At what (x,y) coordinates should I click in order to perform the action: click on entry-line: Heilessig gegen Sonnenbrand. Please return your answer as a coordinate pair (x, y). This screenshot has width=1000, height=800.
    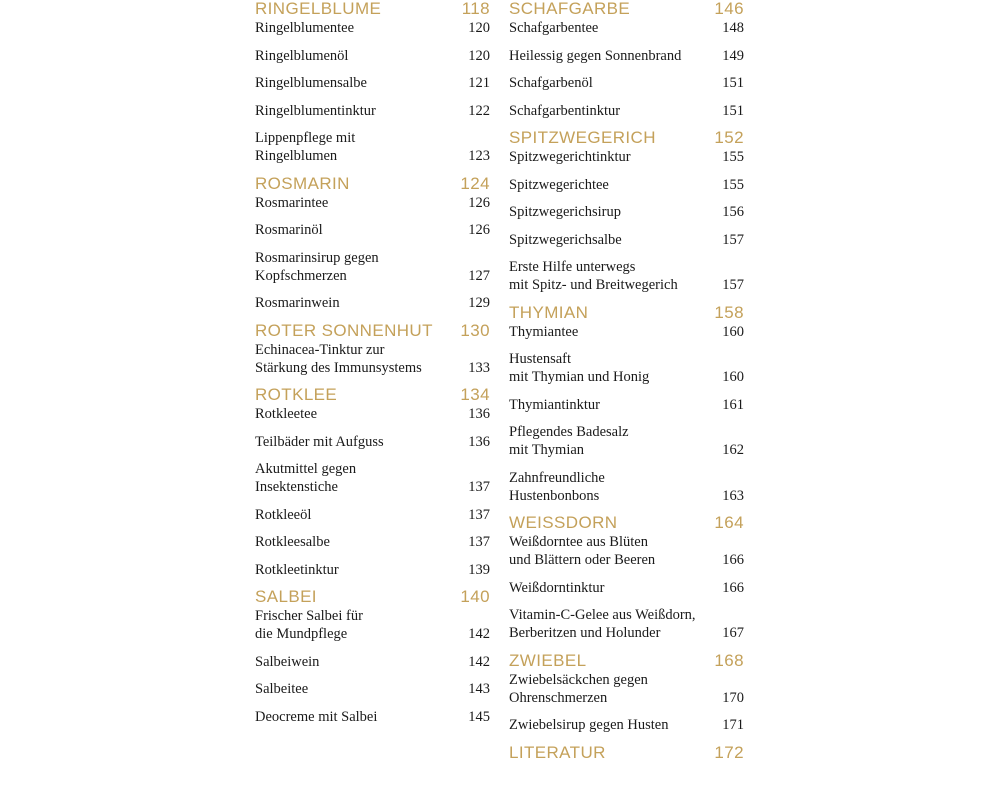
    Looking at the image, I should click on (595, 55).